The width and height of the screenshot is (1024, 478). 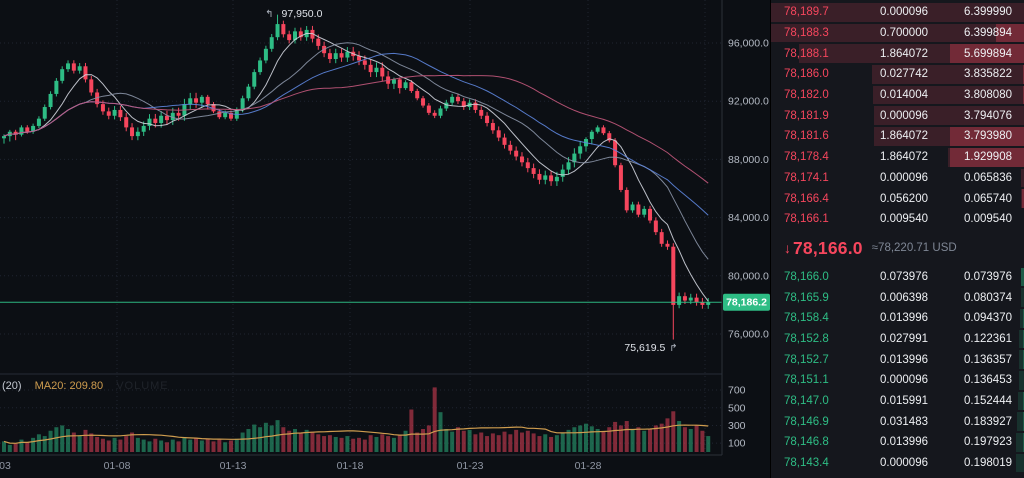 What do you see at coordinates (117, 466) in the screenshot?
I see `time-axis-label: 01-08` at bounding box center [117, 466].